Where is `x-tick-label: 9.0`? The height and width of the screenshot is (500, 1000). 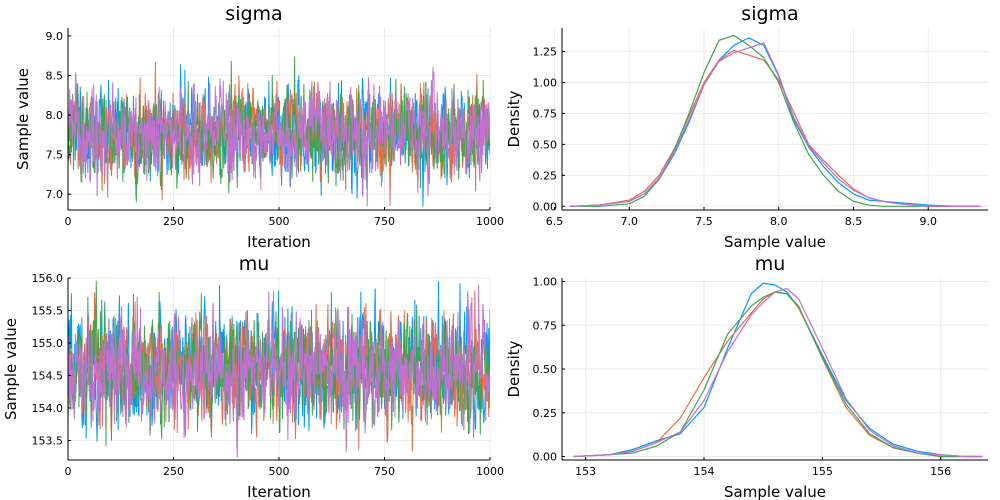
x-tick-label: 9.0 is located at coordinates (928, 221).